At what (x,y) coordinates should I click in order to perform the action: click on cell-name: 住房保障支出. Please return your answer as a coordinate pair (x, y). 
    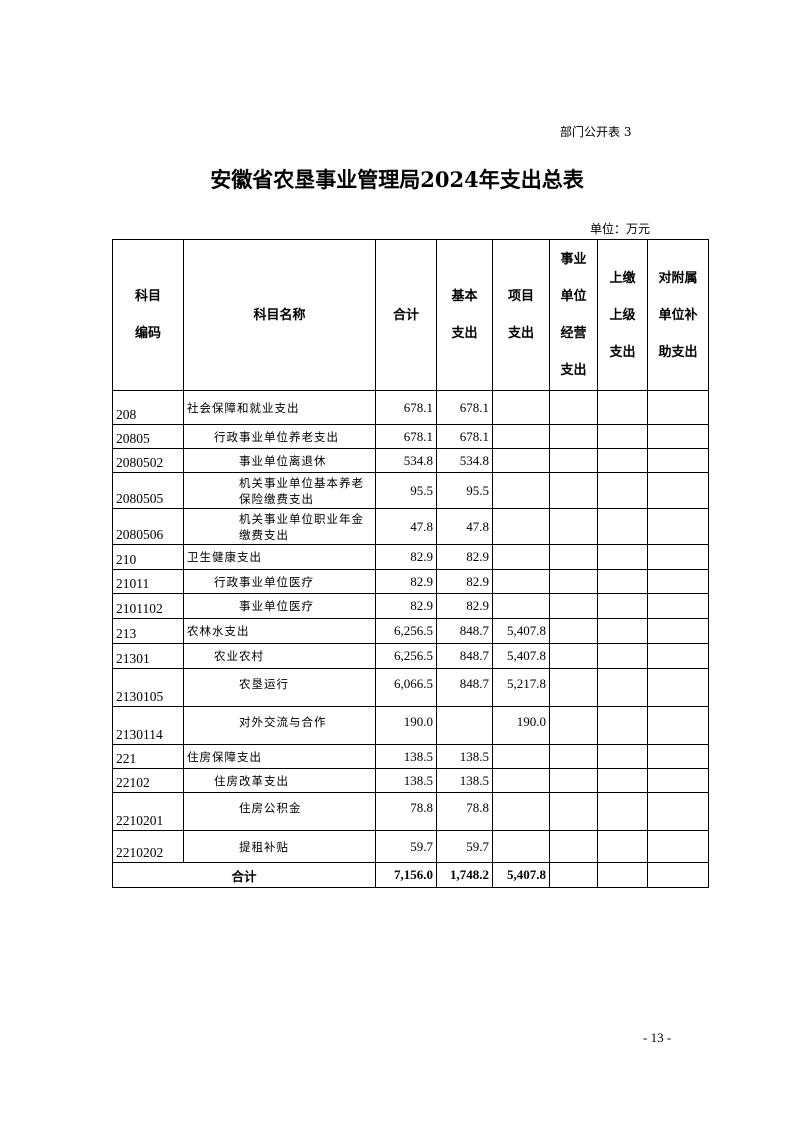
    Looking at the image, I should click on (279, 756).